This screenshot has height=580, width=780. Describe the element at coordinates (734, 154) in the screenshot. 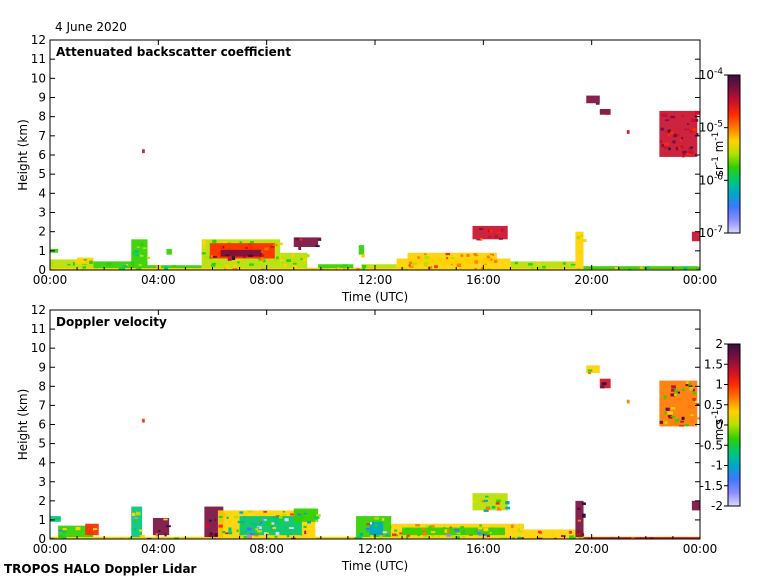

I see `colorbar` at that location.